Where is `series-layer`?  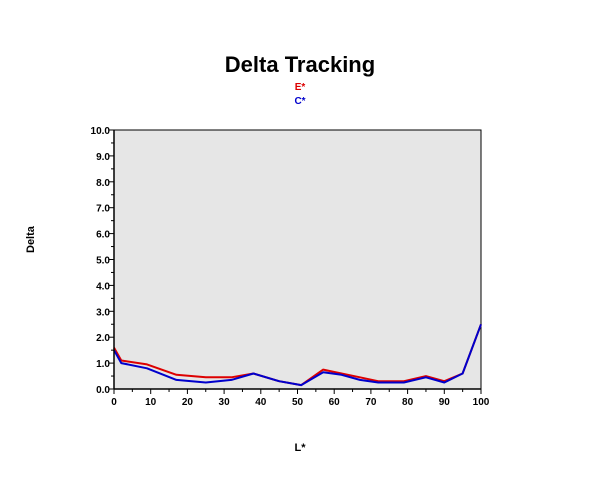 series-layer is located at coordinates (297, 355).